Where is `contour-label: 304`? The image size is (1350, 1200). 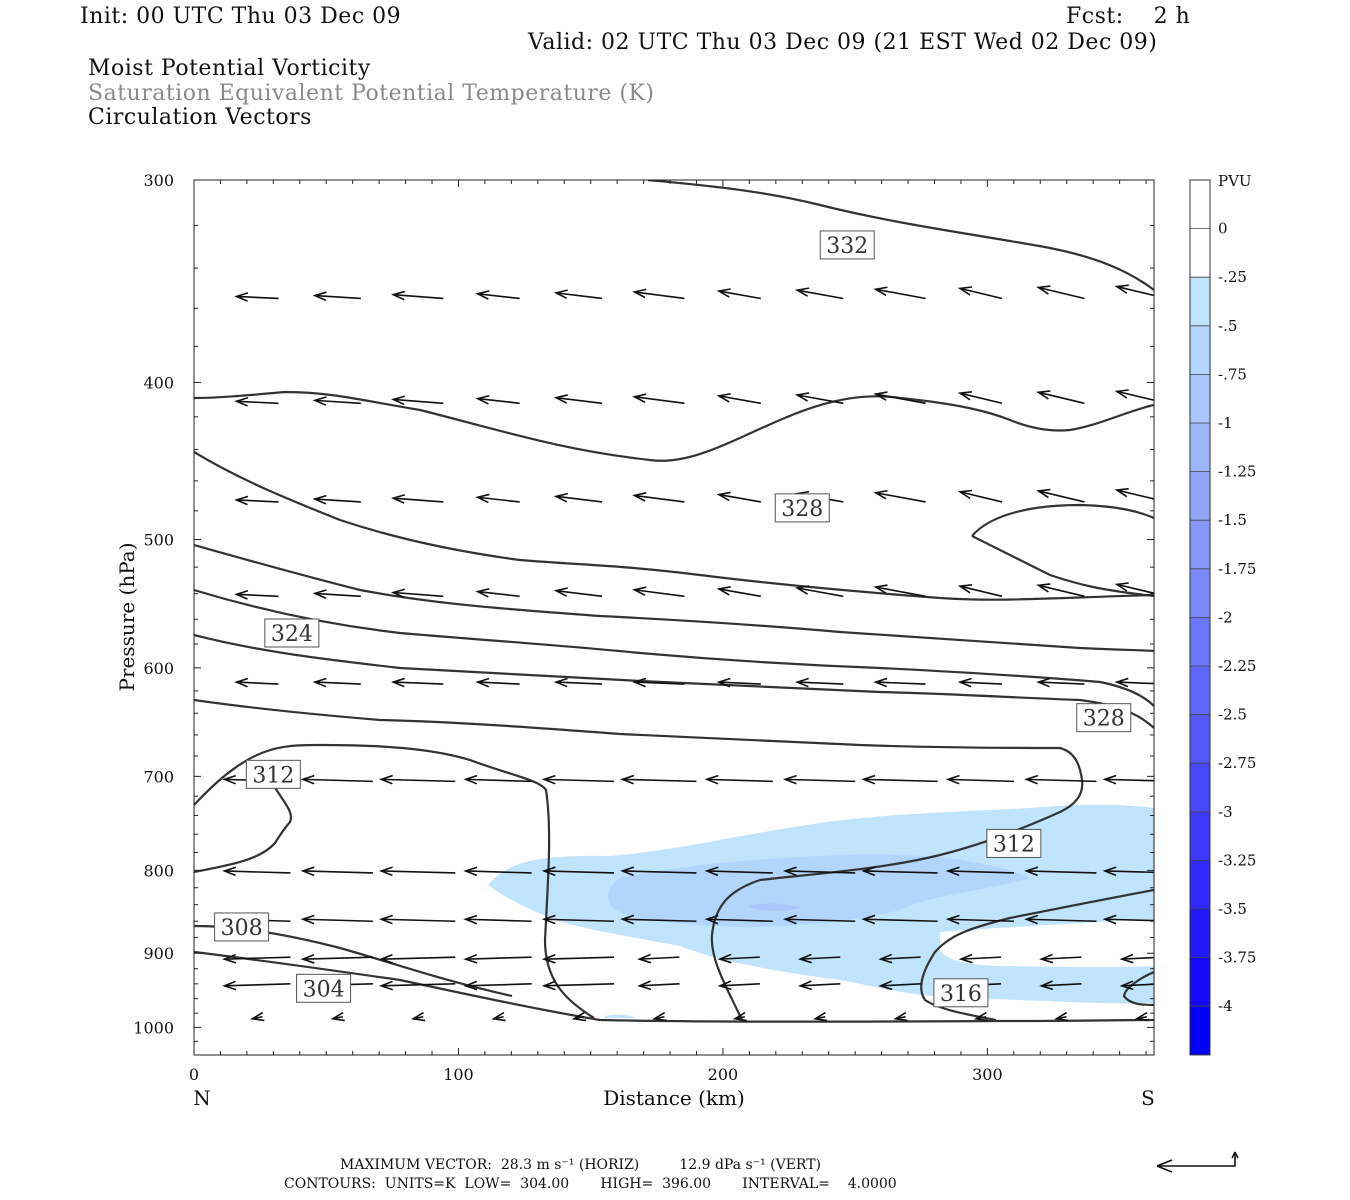
contour-label: 304 is located at coordinates (324, 989).